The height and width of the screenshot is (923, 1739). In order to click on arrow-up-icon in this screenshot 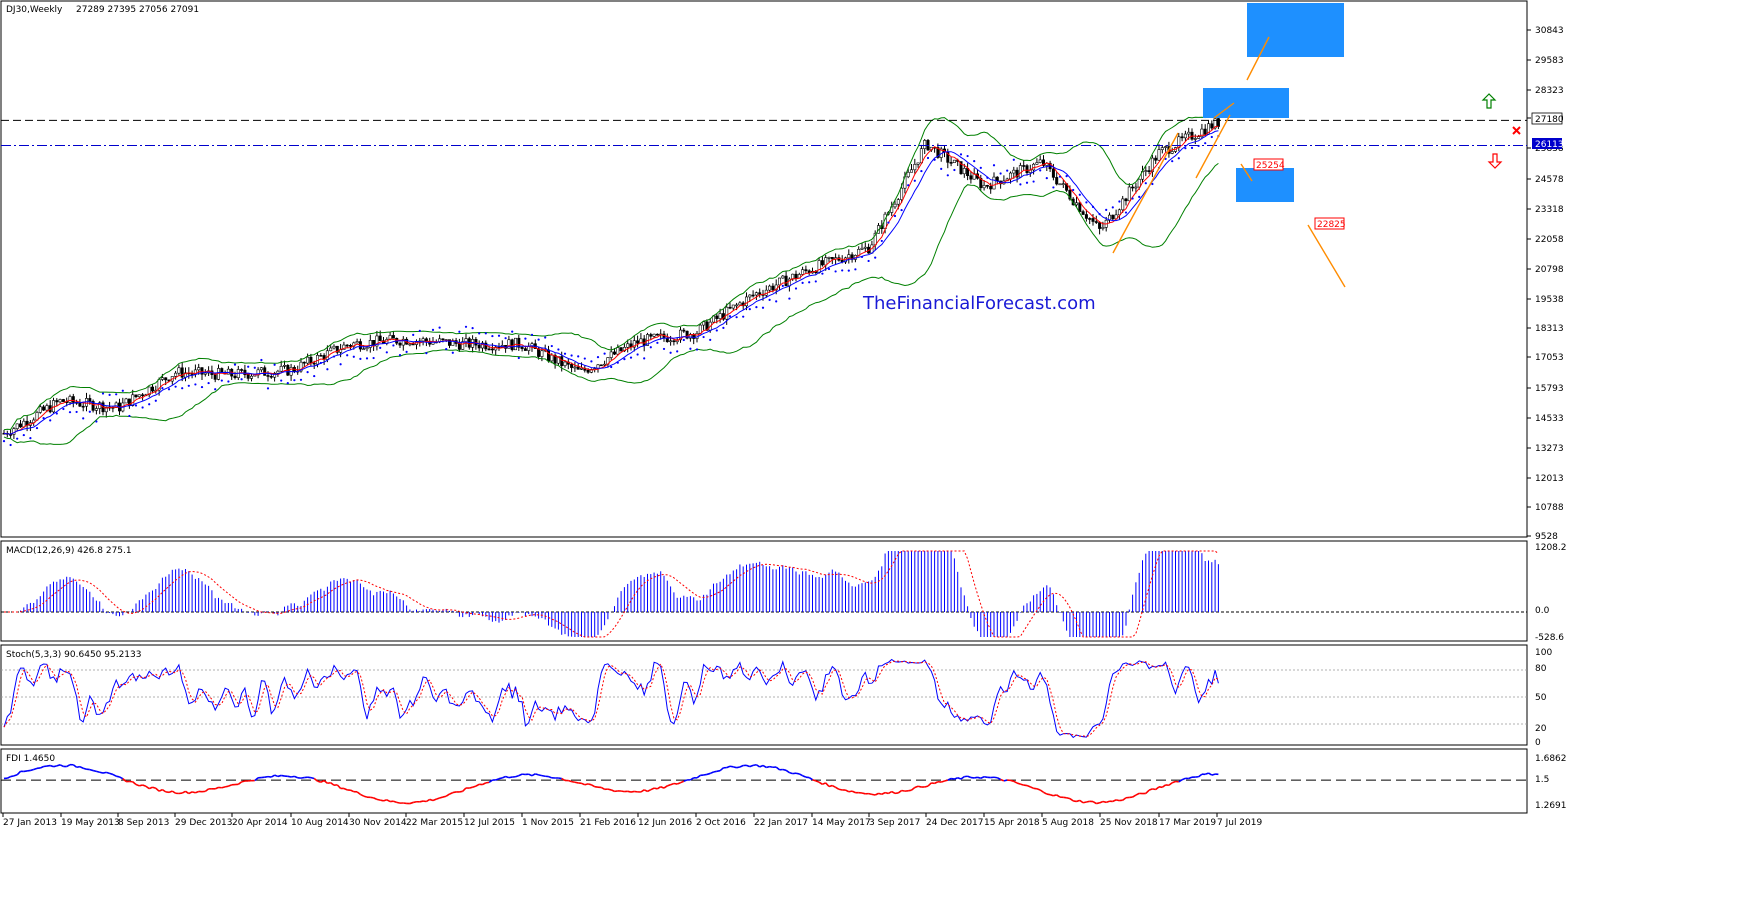, I will do `click(1489, 101)`.